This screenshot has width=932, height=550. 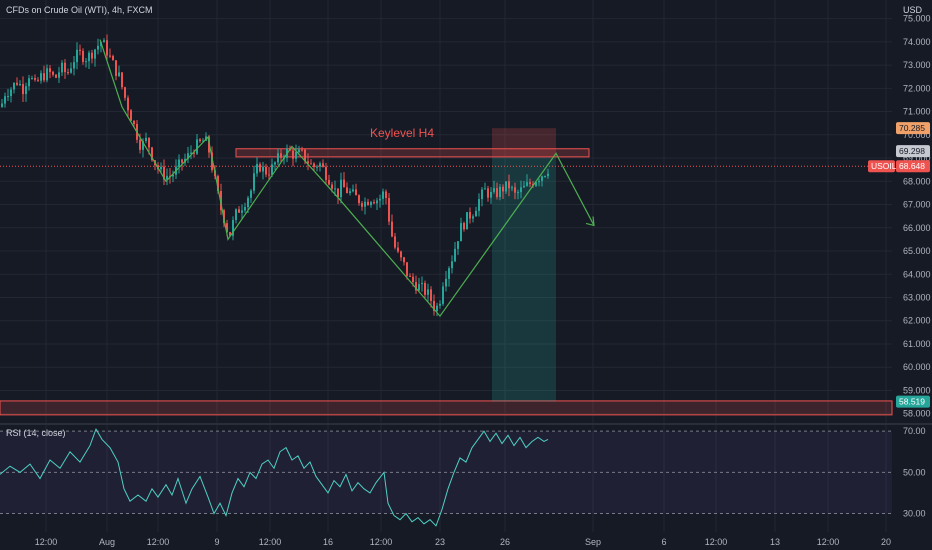 I want to click on keylevel-zone, so click(x=412, y=153).